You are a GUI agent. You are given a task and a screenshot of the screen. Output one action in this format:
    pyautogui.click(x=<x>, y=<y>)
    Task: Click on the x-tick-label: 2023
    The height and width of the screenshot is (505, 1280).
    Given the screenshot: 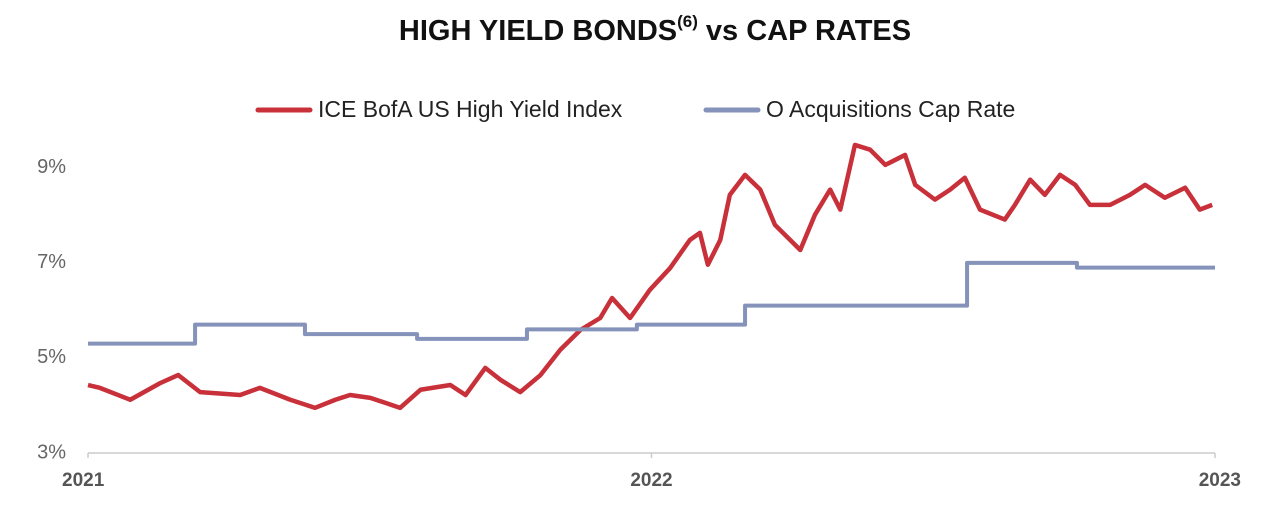 What is the action you would take?
    pyautogui.click(x=1220, y=480)
    